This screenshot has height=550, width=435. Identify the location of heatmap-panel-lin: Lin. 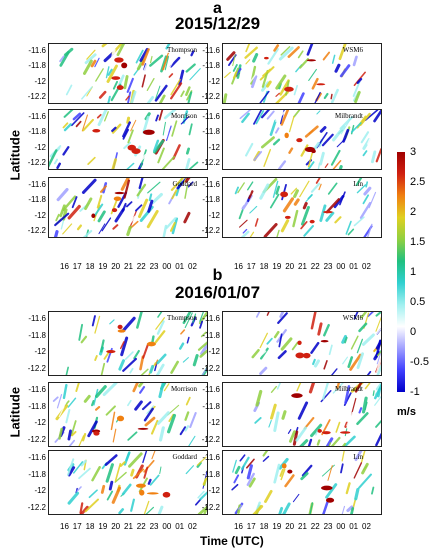
(302, 482).